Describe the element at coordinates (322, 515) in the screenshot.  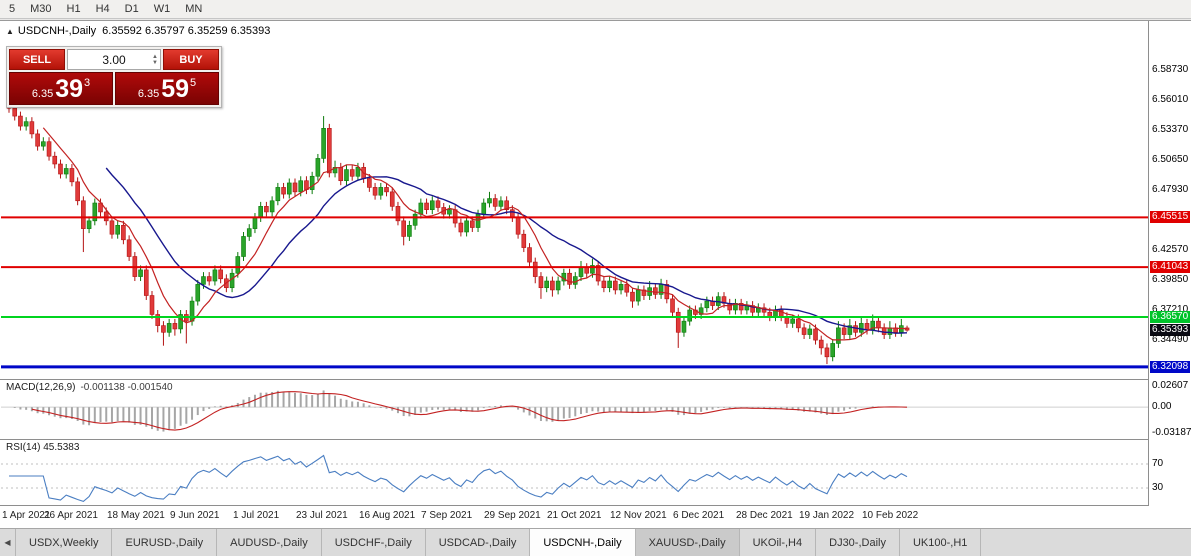
I see `date-axis-label: 23 Jul 2021` at that location.